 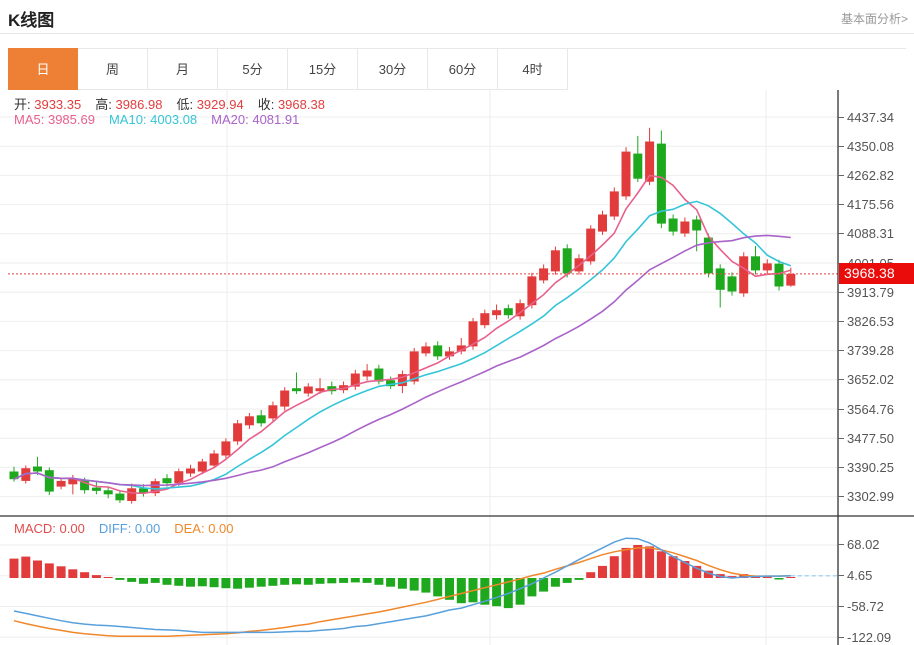 I want to click on y-axis-label: 4175.56, so click(x=876, y=205).